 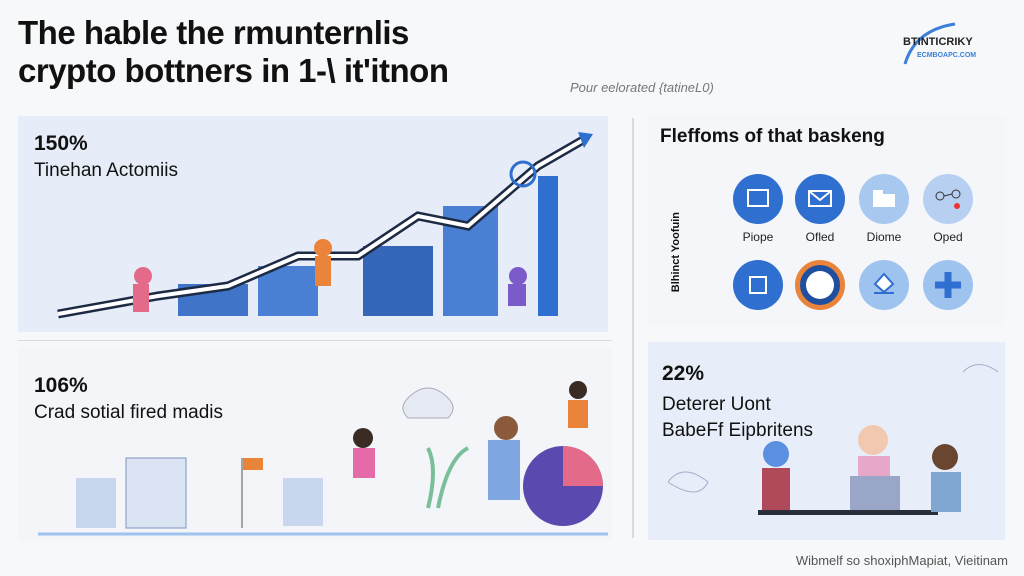 What do you see at coordinates (901, 560) in the screenshot?
I see `source-footer: Wibmelf so shoxiphMapiat, Vieitinam` at bounding box center [901, 560].